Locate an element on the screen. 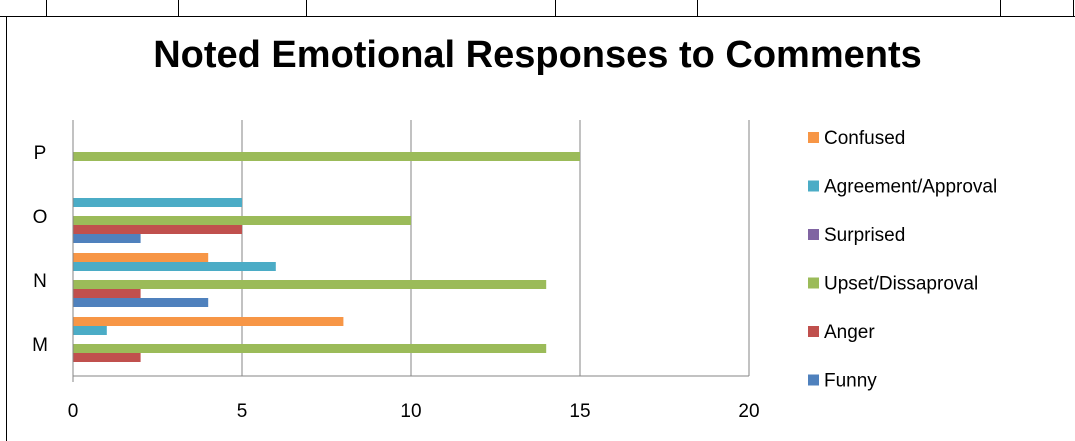 The width and height of the screenshot is (1075, 441). bar-N-anger is located at coordinates (107, 293).